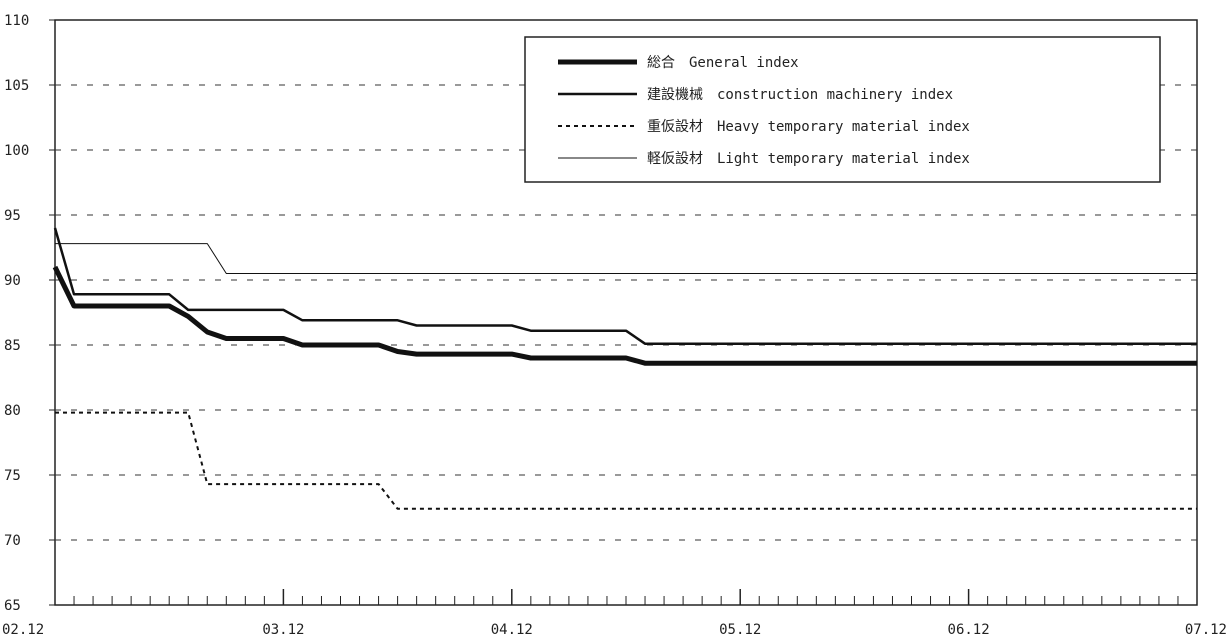  What do you see at coordinates (12, 411) in the screenshot?
I see `y-tick-label: 80` at bounding box center [12, 411].